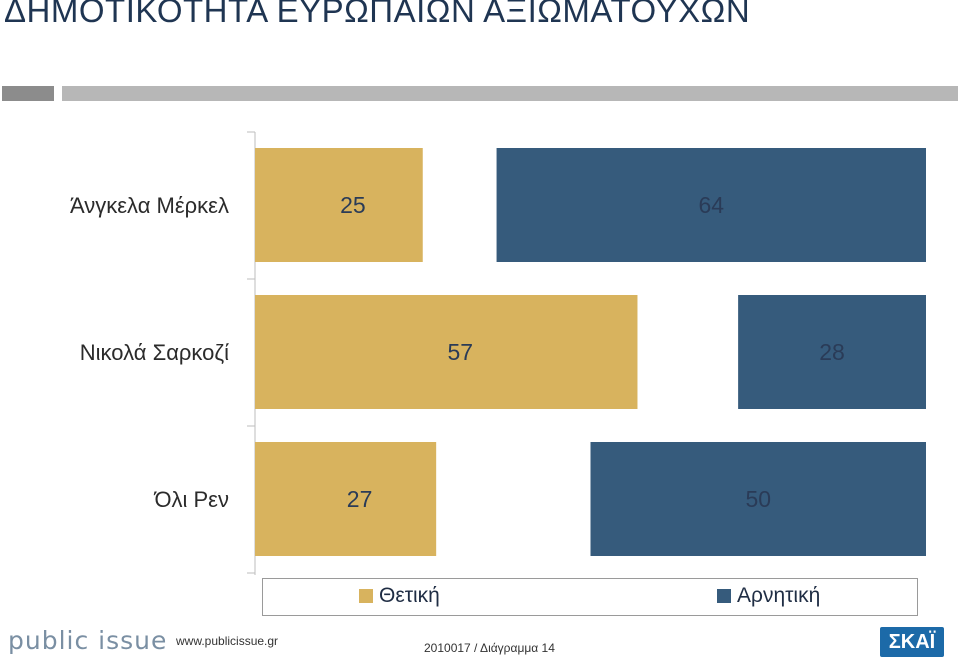 The width and height of the screenshot is (960, 659). I want to click on value-label-negative: 64, so click(711, 205).